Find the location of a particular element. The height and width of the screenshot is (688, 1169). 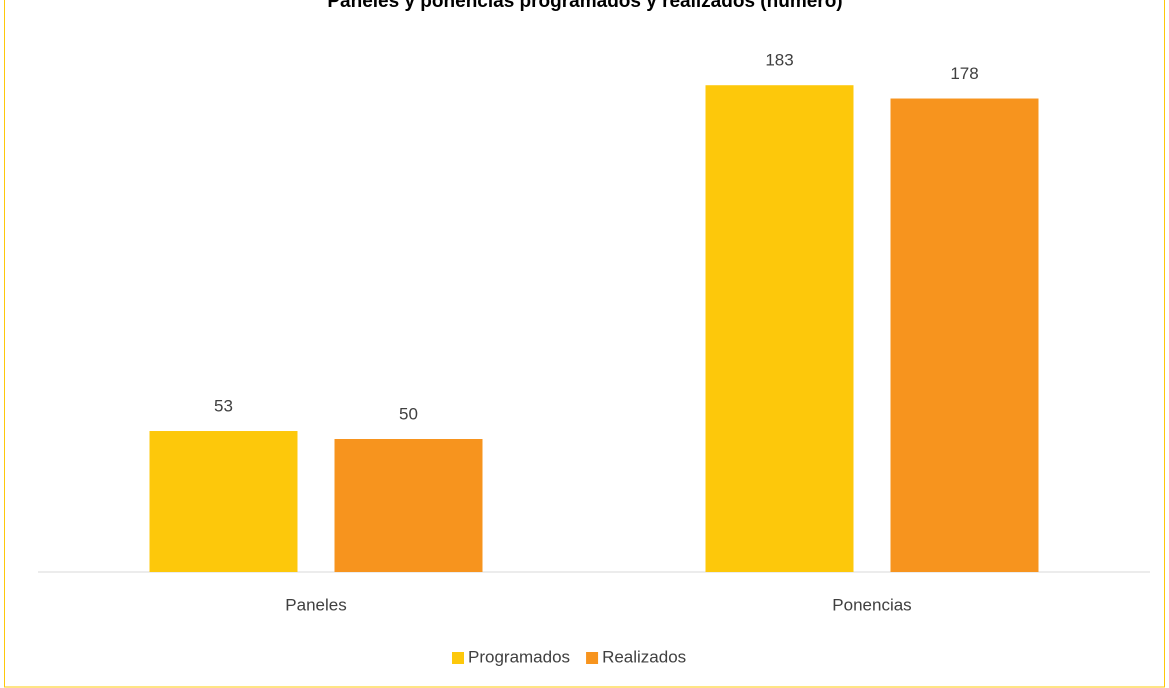

data-label: 50 is located at coordinates (408, 413).